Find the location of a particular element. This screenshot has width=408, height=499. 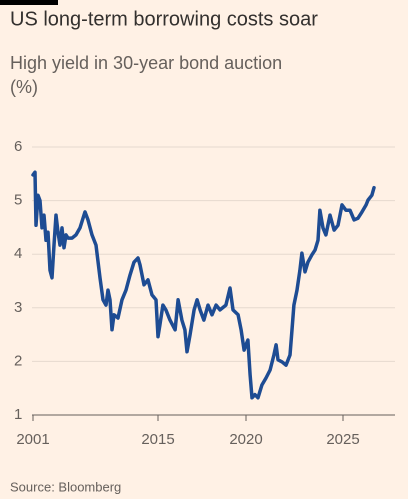

source: Source: Bloomberg is located at coordinates (65, 486).